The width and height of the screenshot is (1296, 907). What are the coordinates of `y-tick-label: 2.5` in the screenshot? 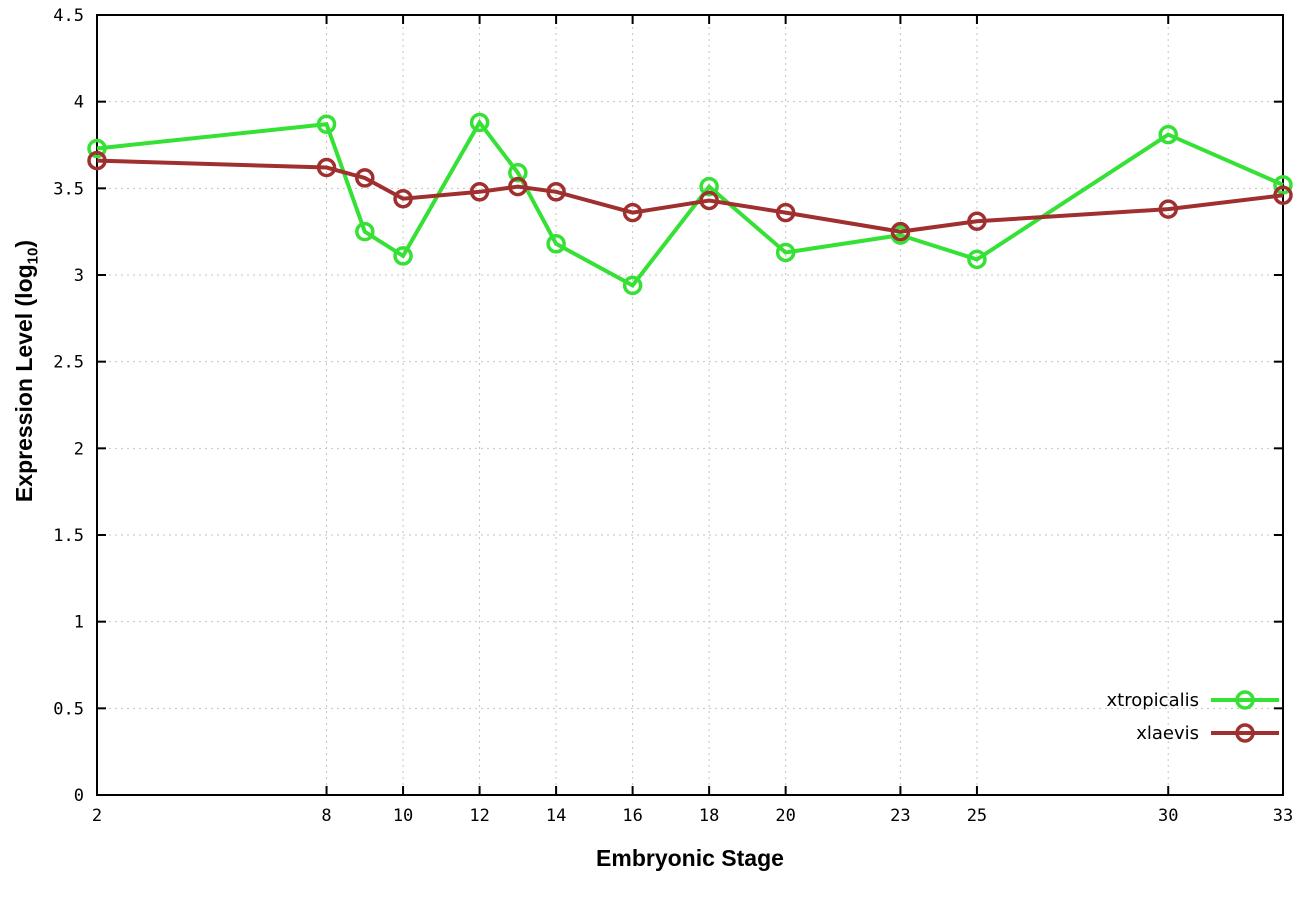 It's located at (68, 363).